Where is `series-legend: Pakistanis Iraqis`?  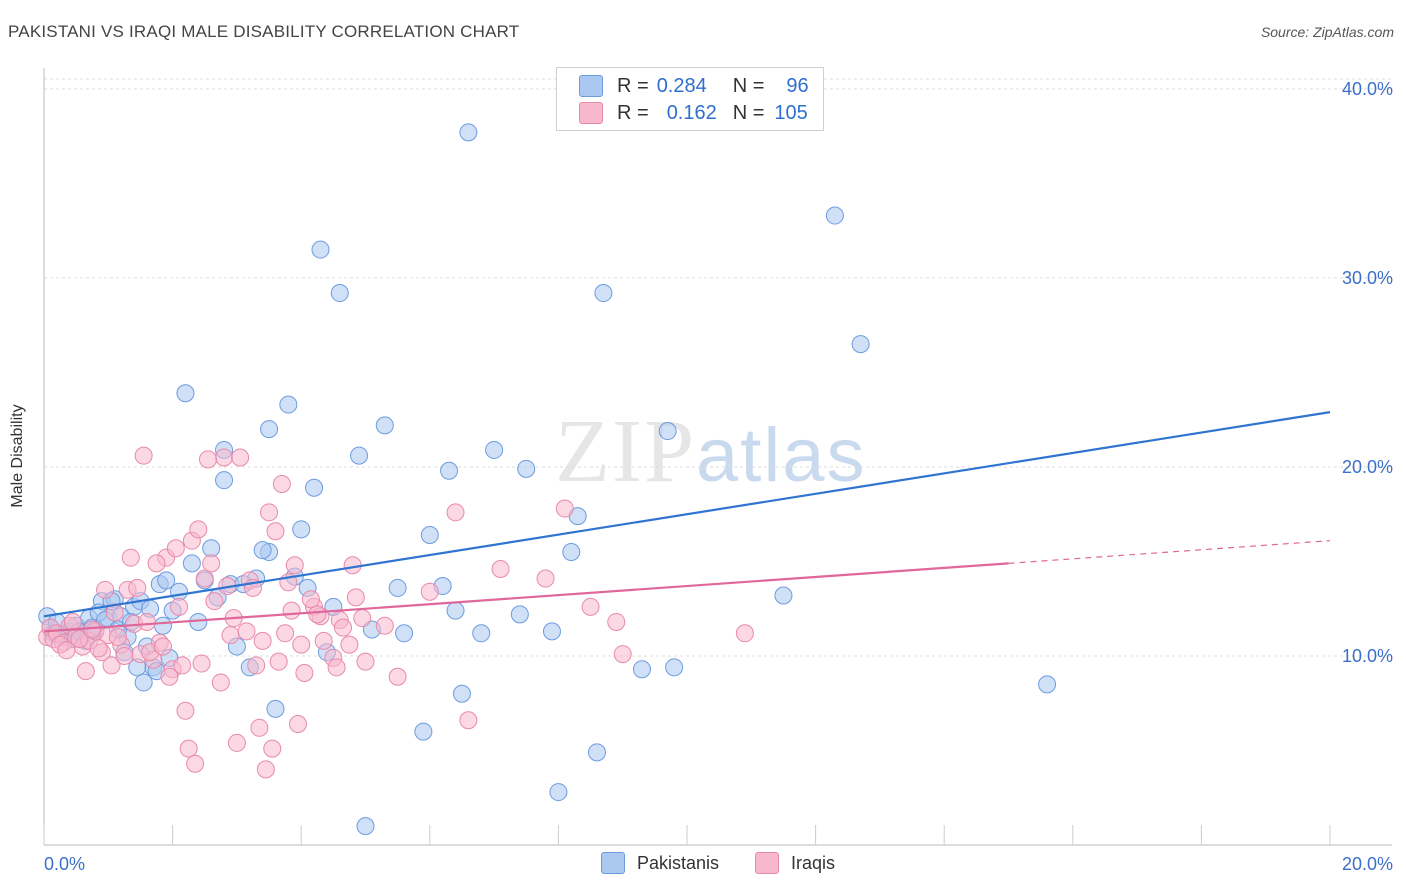
series-legend: Pakistanis Iraqis is located at coordinates (703, 865).